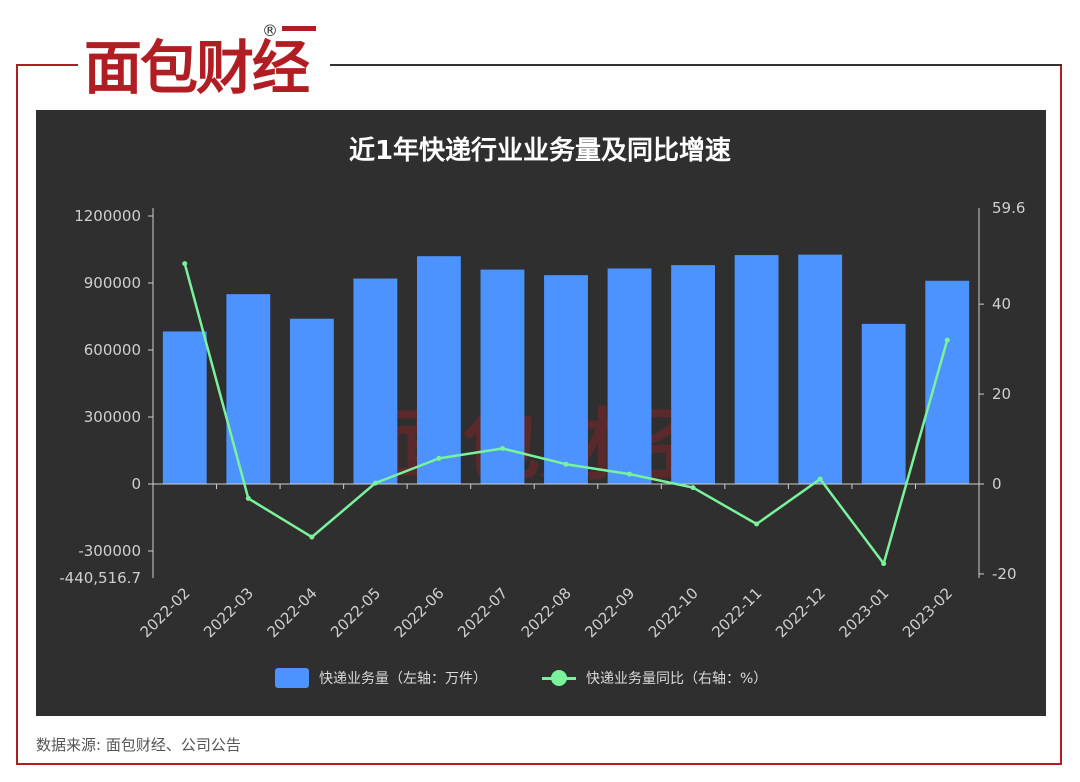  What do you see at coordinates (228, 612) in the screenshot?
I see `x-tick-label: 2022-03` at bounding box center [228, 612].